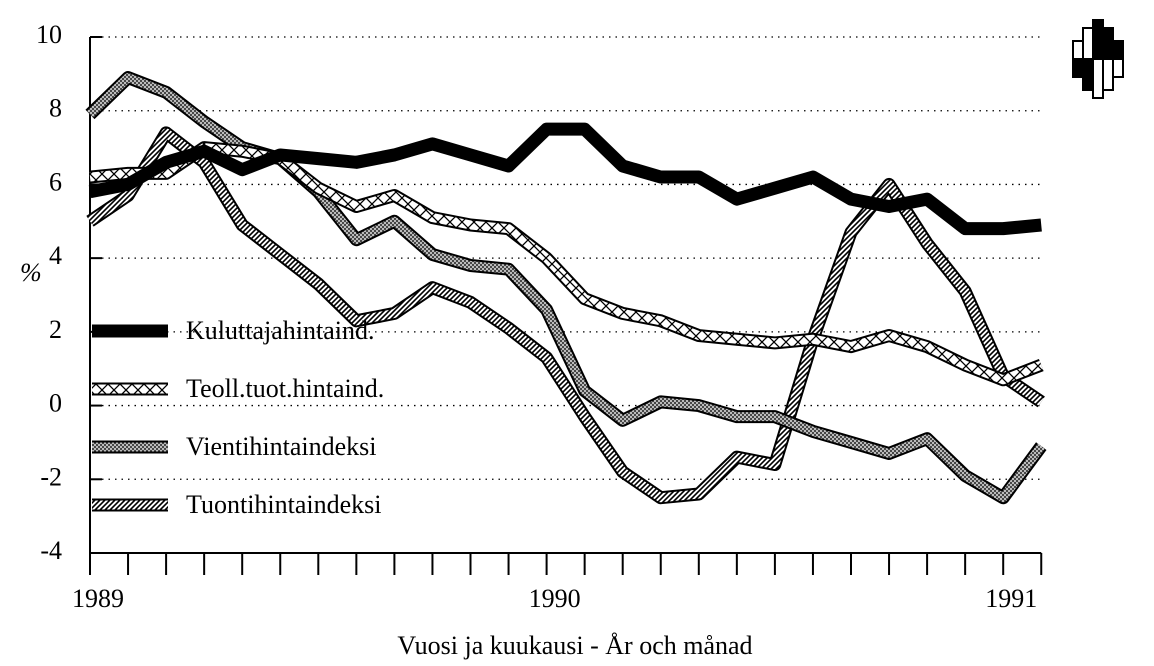 The width and height of the screenshot is (1154, 666). Describe the element at coordinates (55, 181) in the screenshot. I see `y-tick-label: 6` at that location.